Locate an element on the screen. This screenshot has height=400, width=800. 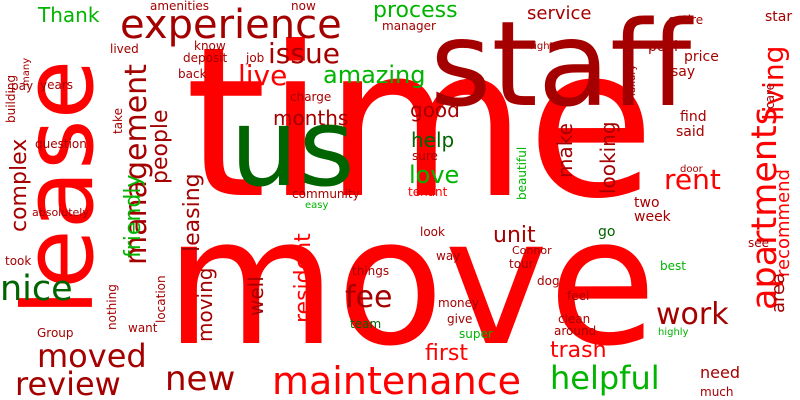
word-new: new is located at coordinates (200, 379).